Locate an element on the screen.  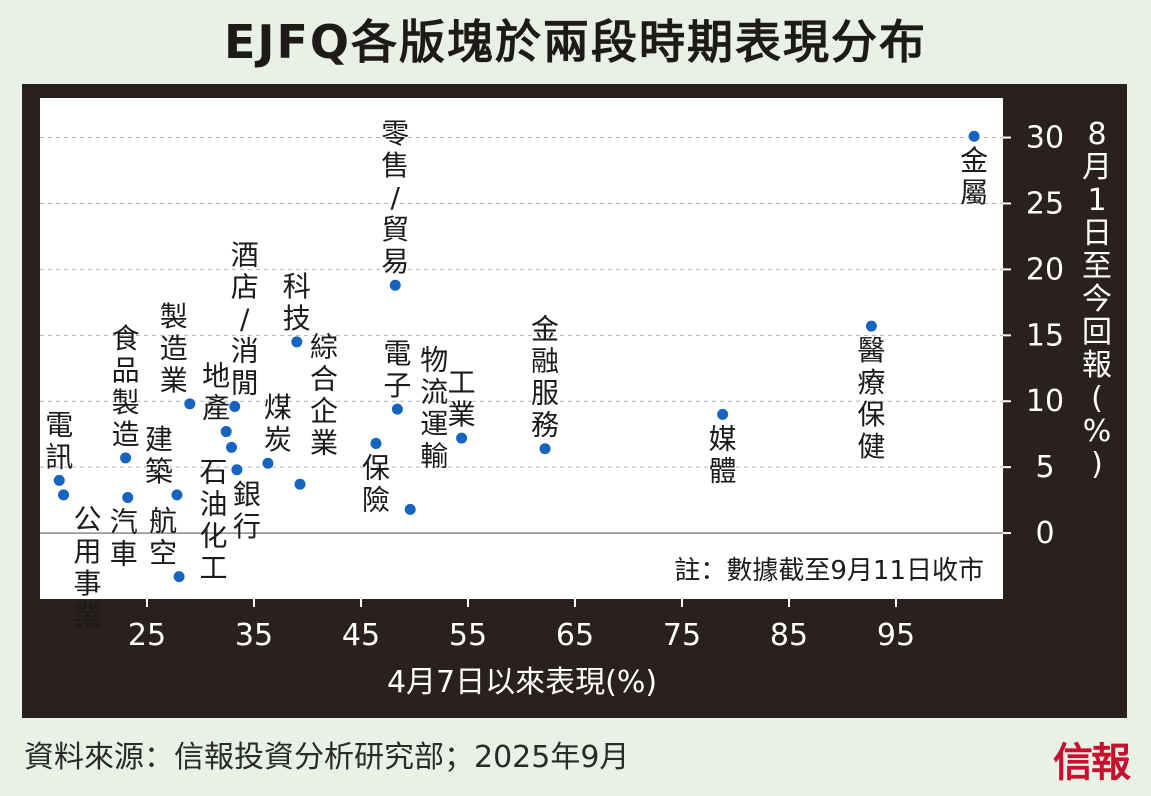
x-tick-label: 75 is located at coordinates (682, 635).